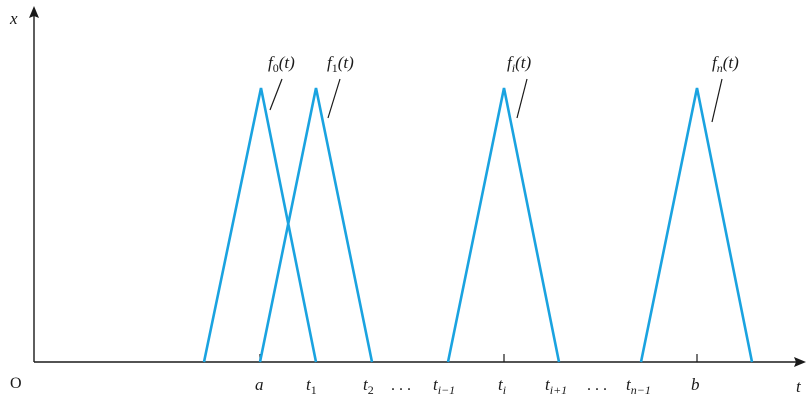 The width and height of the screenshot is (809, 401). I want to click on tick-label-t-ip1: ti+1, so click(556, 386).